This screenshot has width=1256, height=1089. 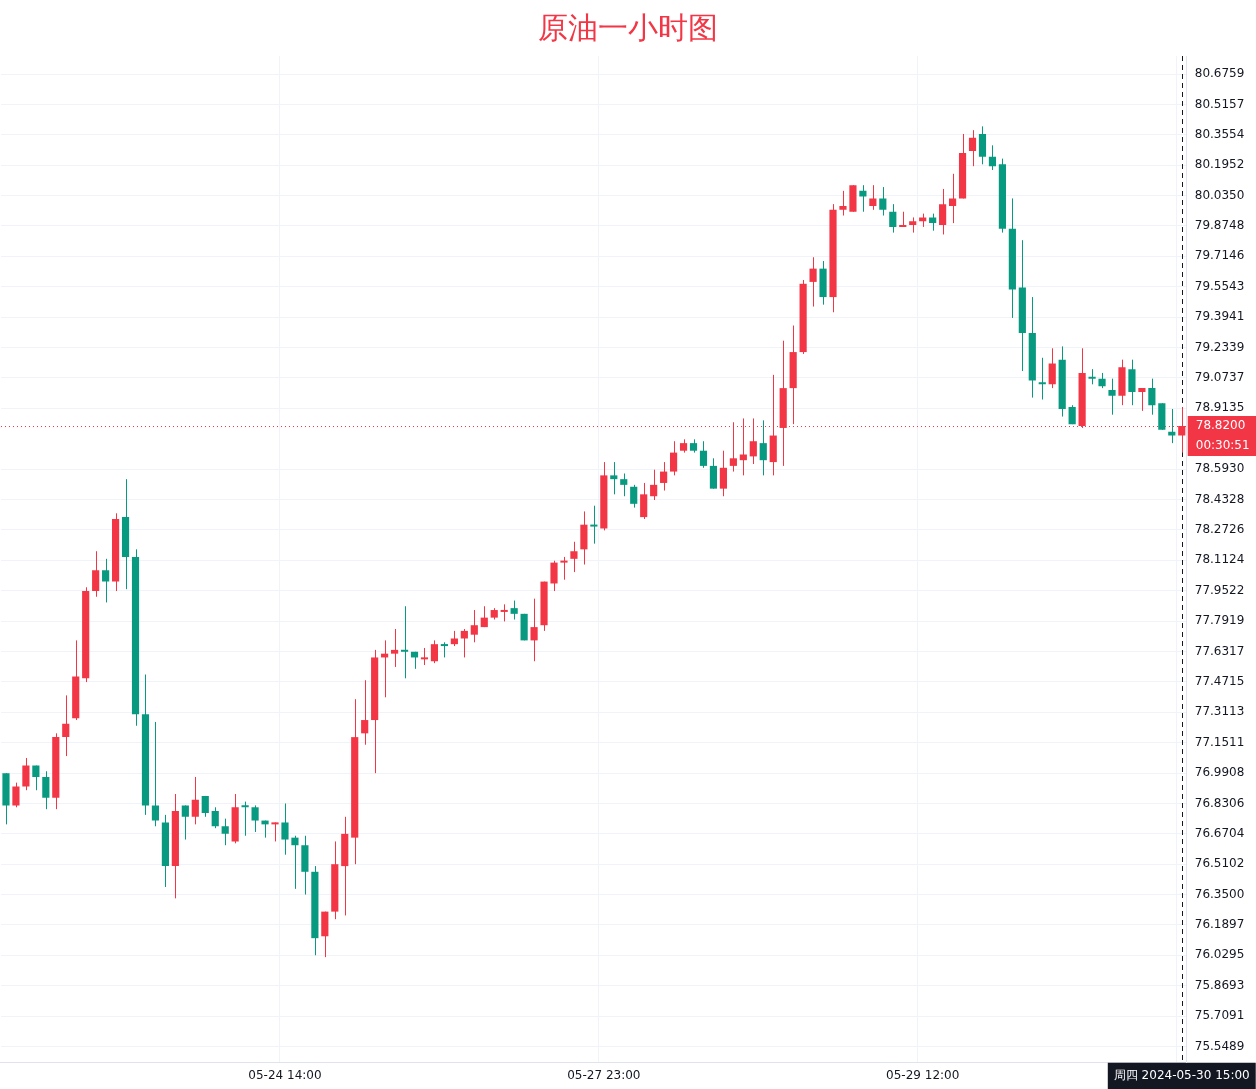 I want to click on y-tick-label: 78.2726, so click(x=1219, y=529).